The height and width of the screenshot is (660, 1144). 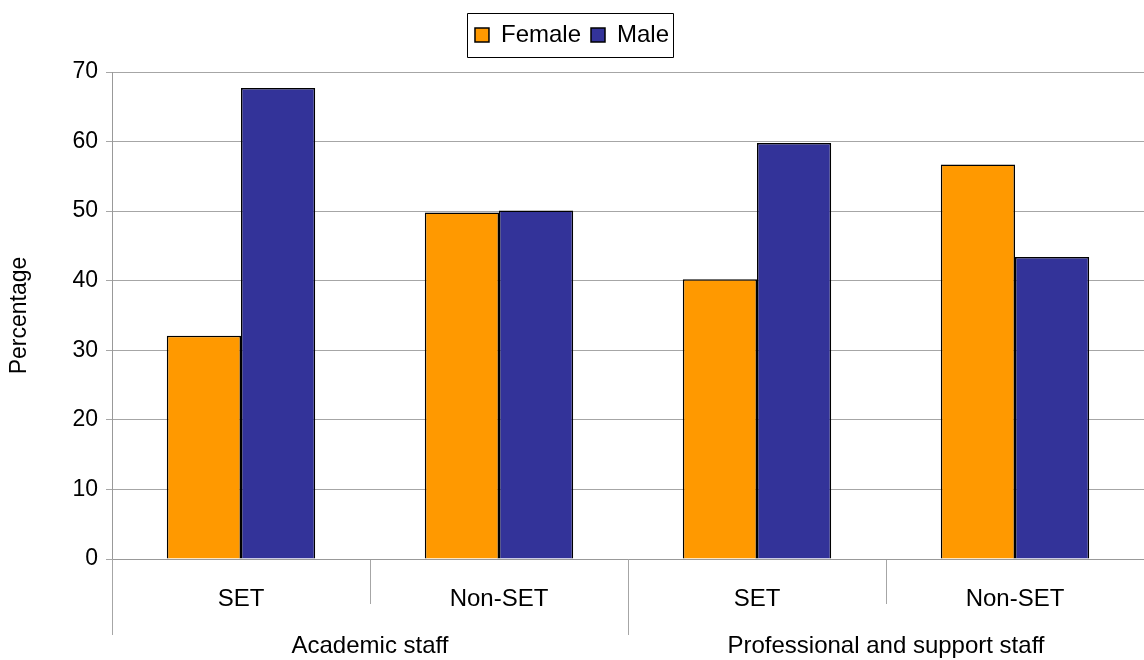 What do you see at coordinates (91, 557) in the screenshot?
I see `y-tick-label: 0` at bounding box center [91, 557].